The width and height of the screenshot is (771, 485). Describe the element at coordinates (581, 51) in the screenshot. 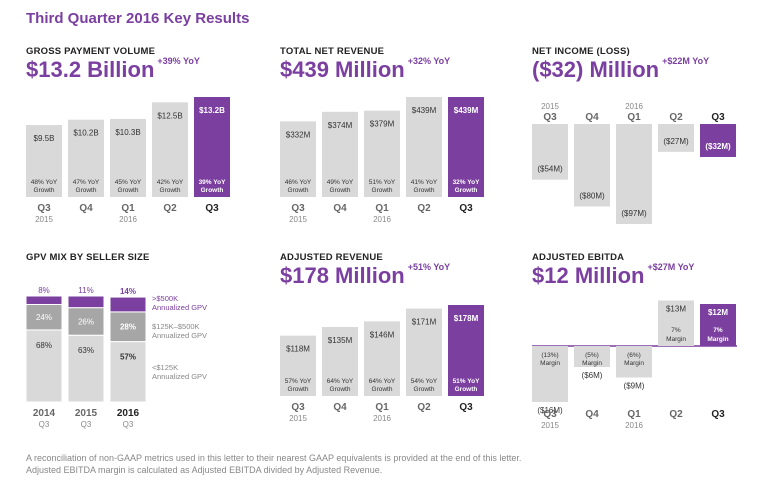

I see `ni-label: NET INCOME (LOSS)` at that location.